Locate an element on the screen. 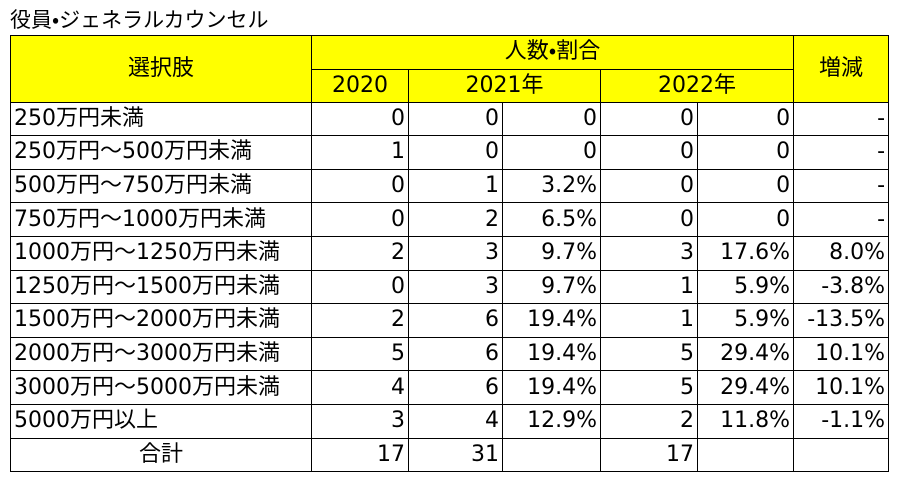 The image size is (898, 487). cell: 8.0% is located at coordinates (841, 253).